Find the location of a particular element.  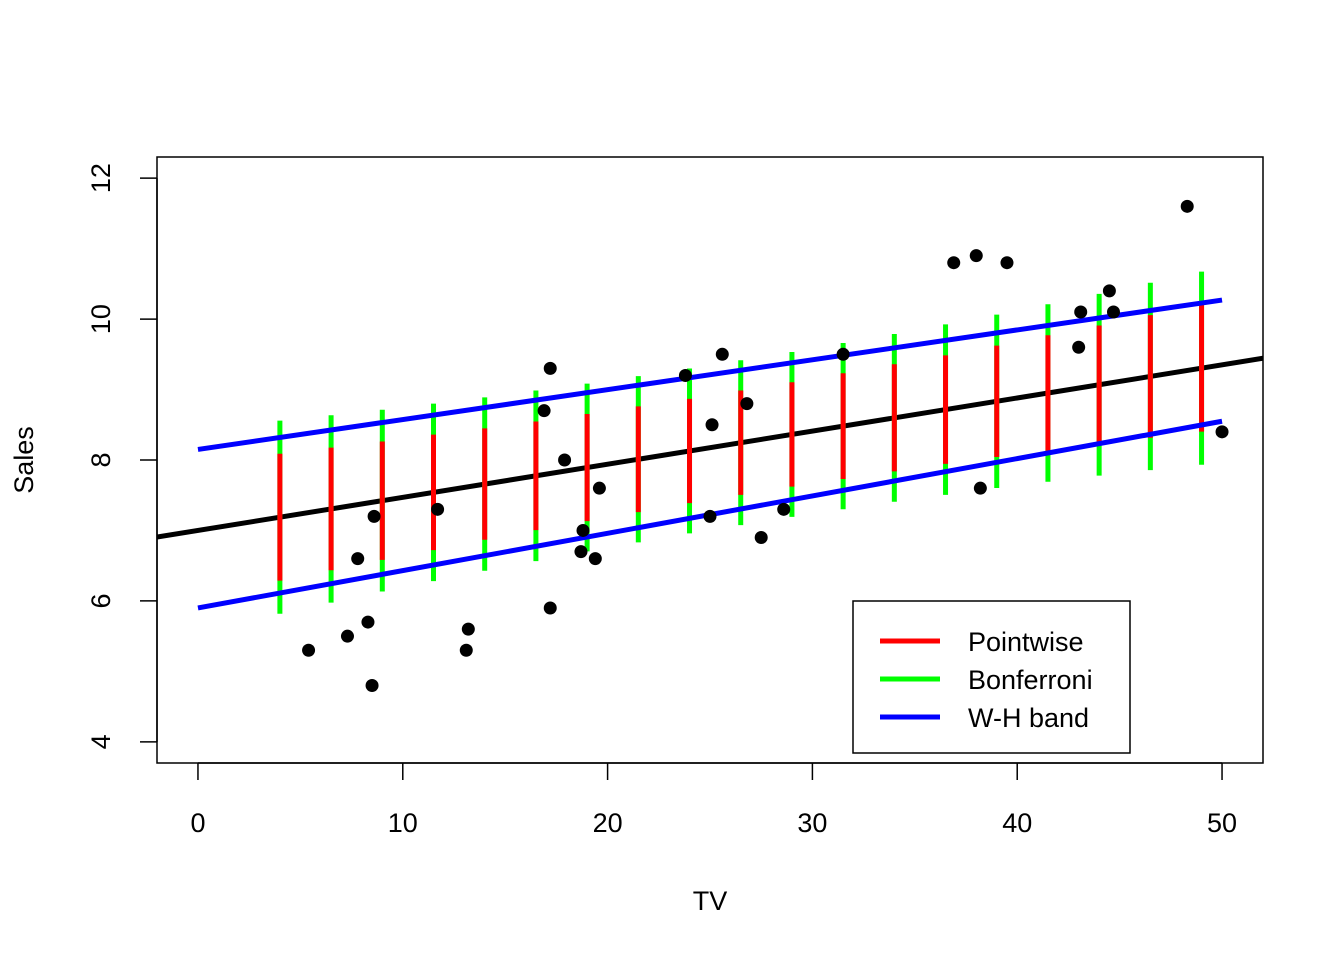

y-axis-label: Sales is located at coordinates (24, 460).